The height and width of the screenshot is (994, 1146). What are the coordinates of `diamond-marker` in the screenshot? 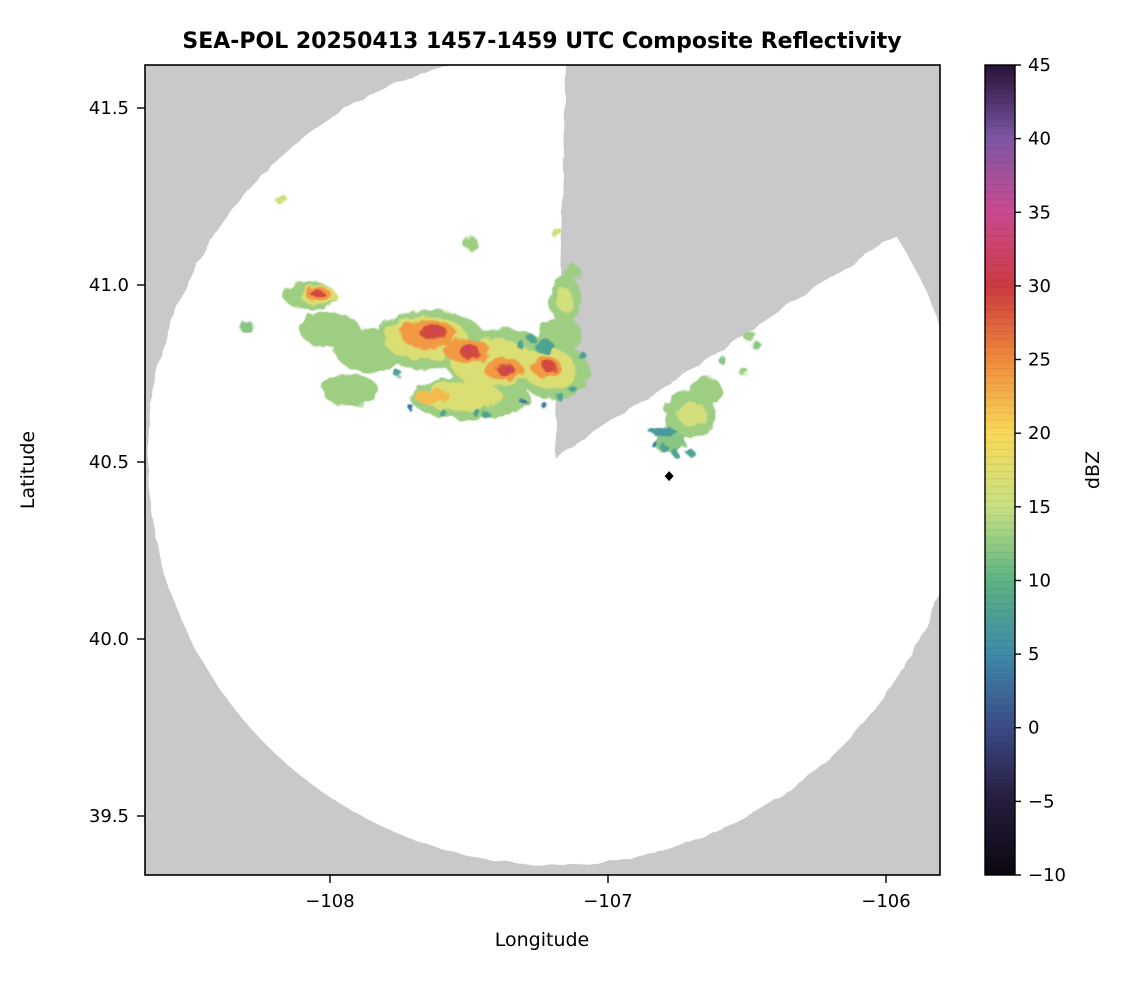 It's located at (669, 476).